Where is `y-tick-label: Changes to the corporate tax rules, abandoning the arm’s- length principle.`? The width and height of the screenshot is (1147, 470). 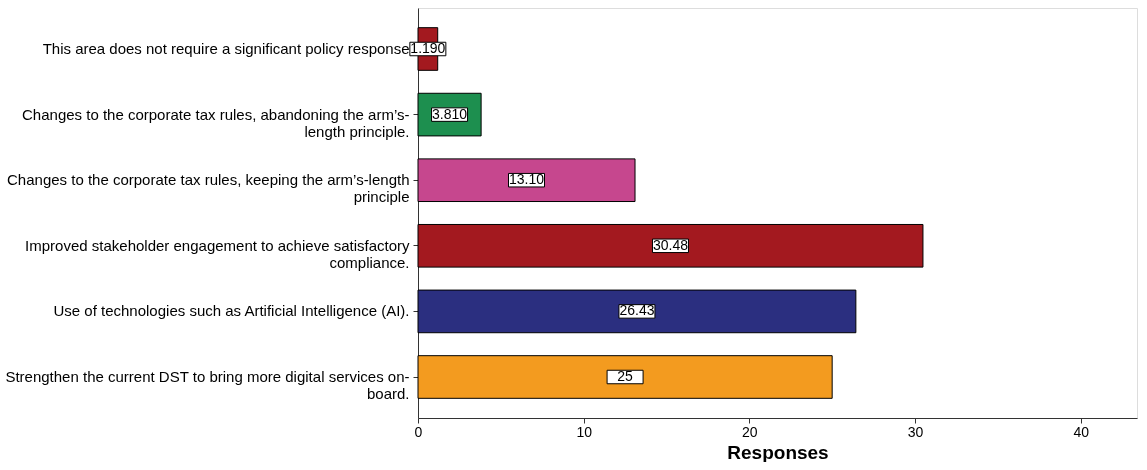 y-tick-label: Changes to the corporate tax rules, abandoning the arm’s- length principle. is located at coordinates (216, 122).